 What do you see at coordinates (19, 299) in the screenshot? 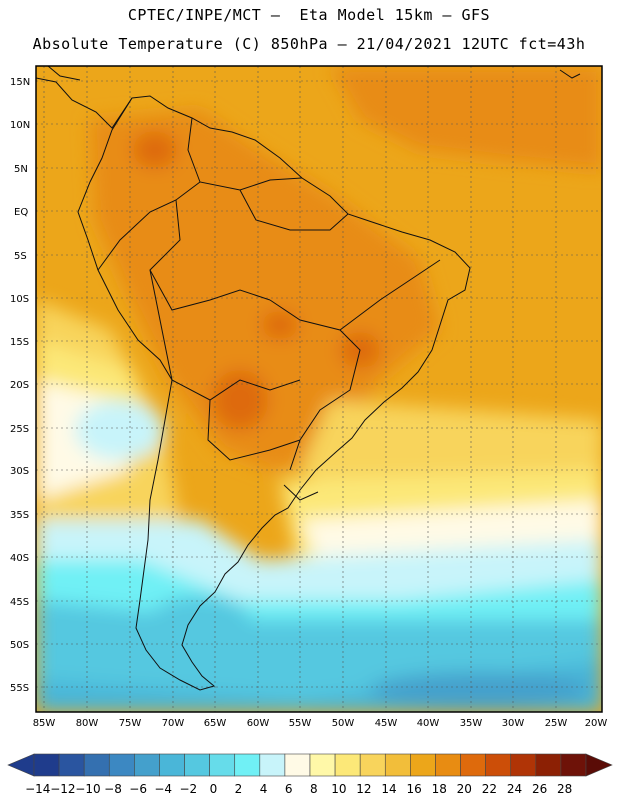
I see `lat-label: 10S` at bounding box center [19, 299].